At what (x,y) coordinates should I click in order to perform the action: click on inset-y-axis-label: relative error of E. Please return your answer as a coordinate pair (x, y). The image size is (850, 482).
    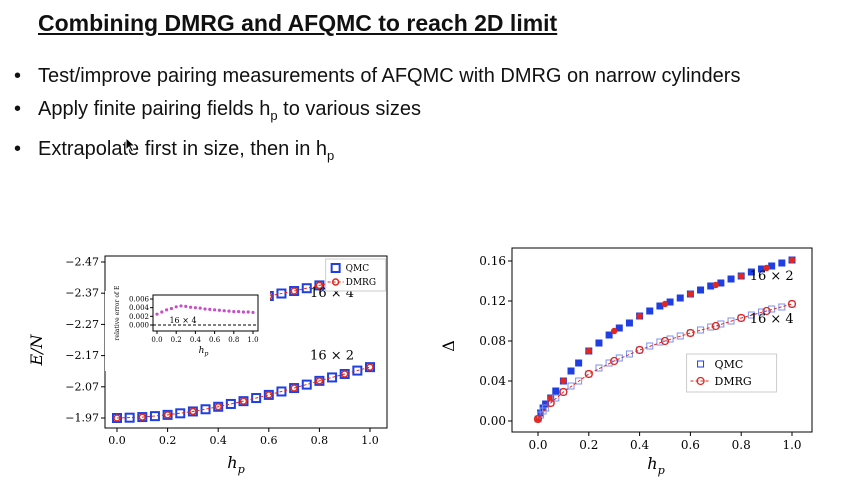
    Looking at the image, I should click on (117, 313).